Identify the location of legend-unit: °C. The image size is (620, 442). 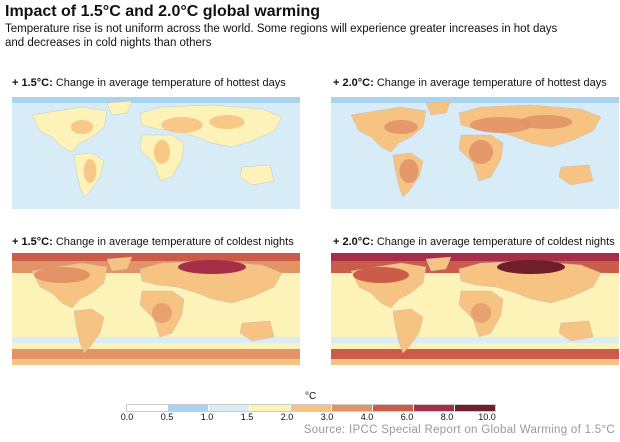
(311, 396).